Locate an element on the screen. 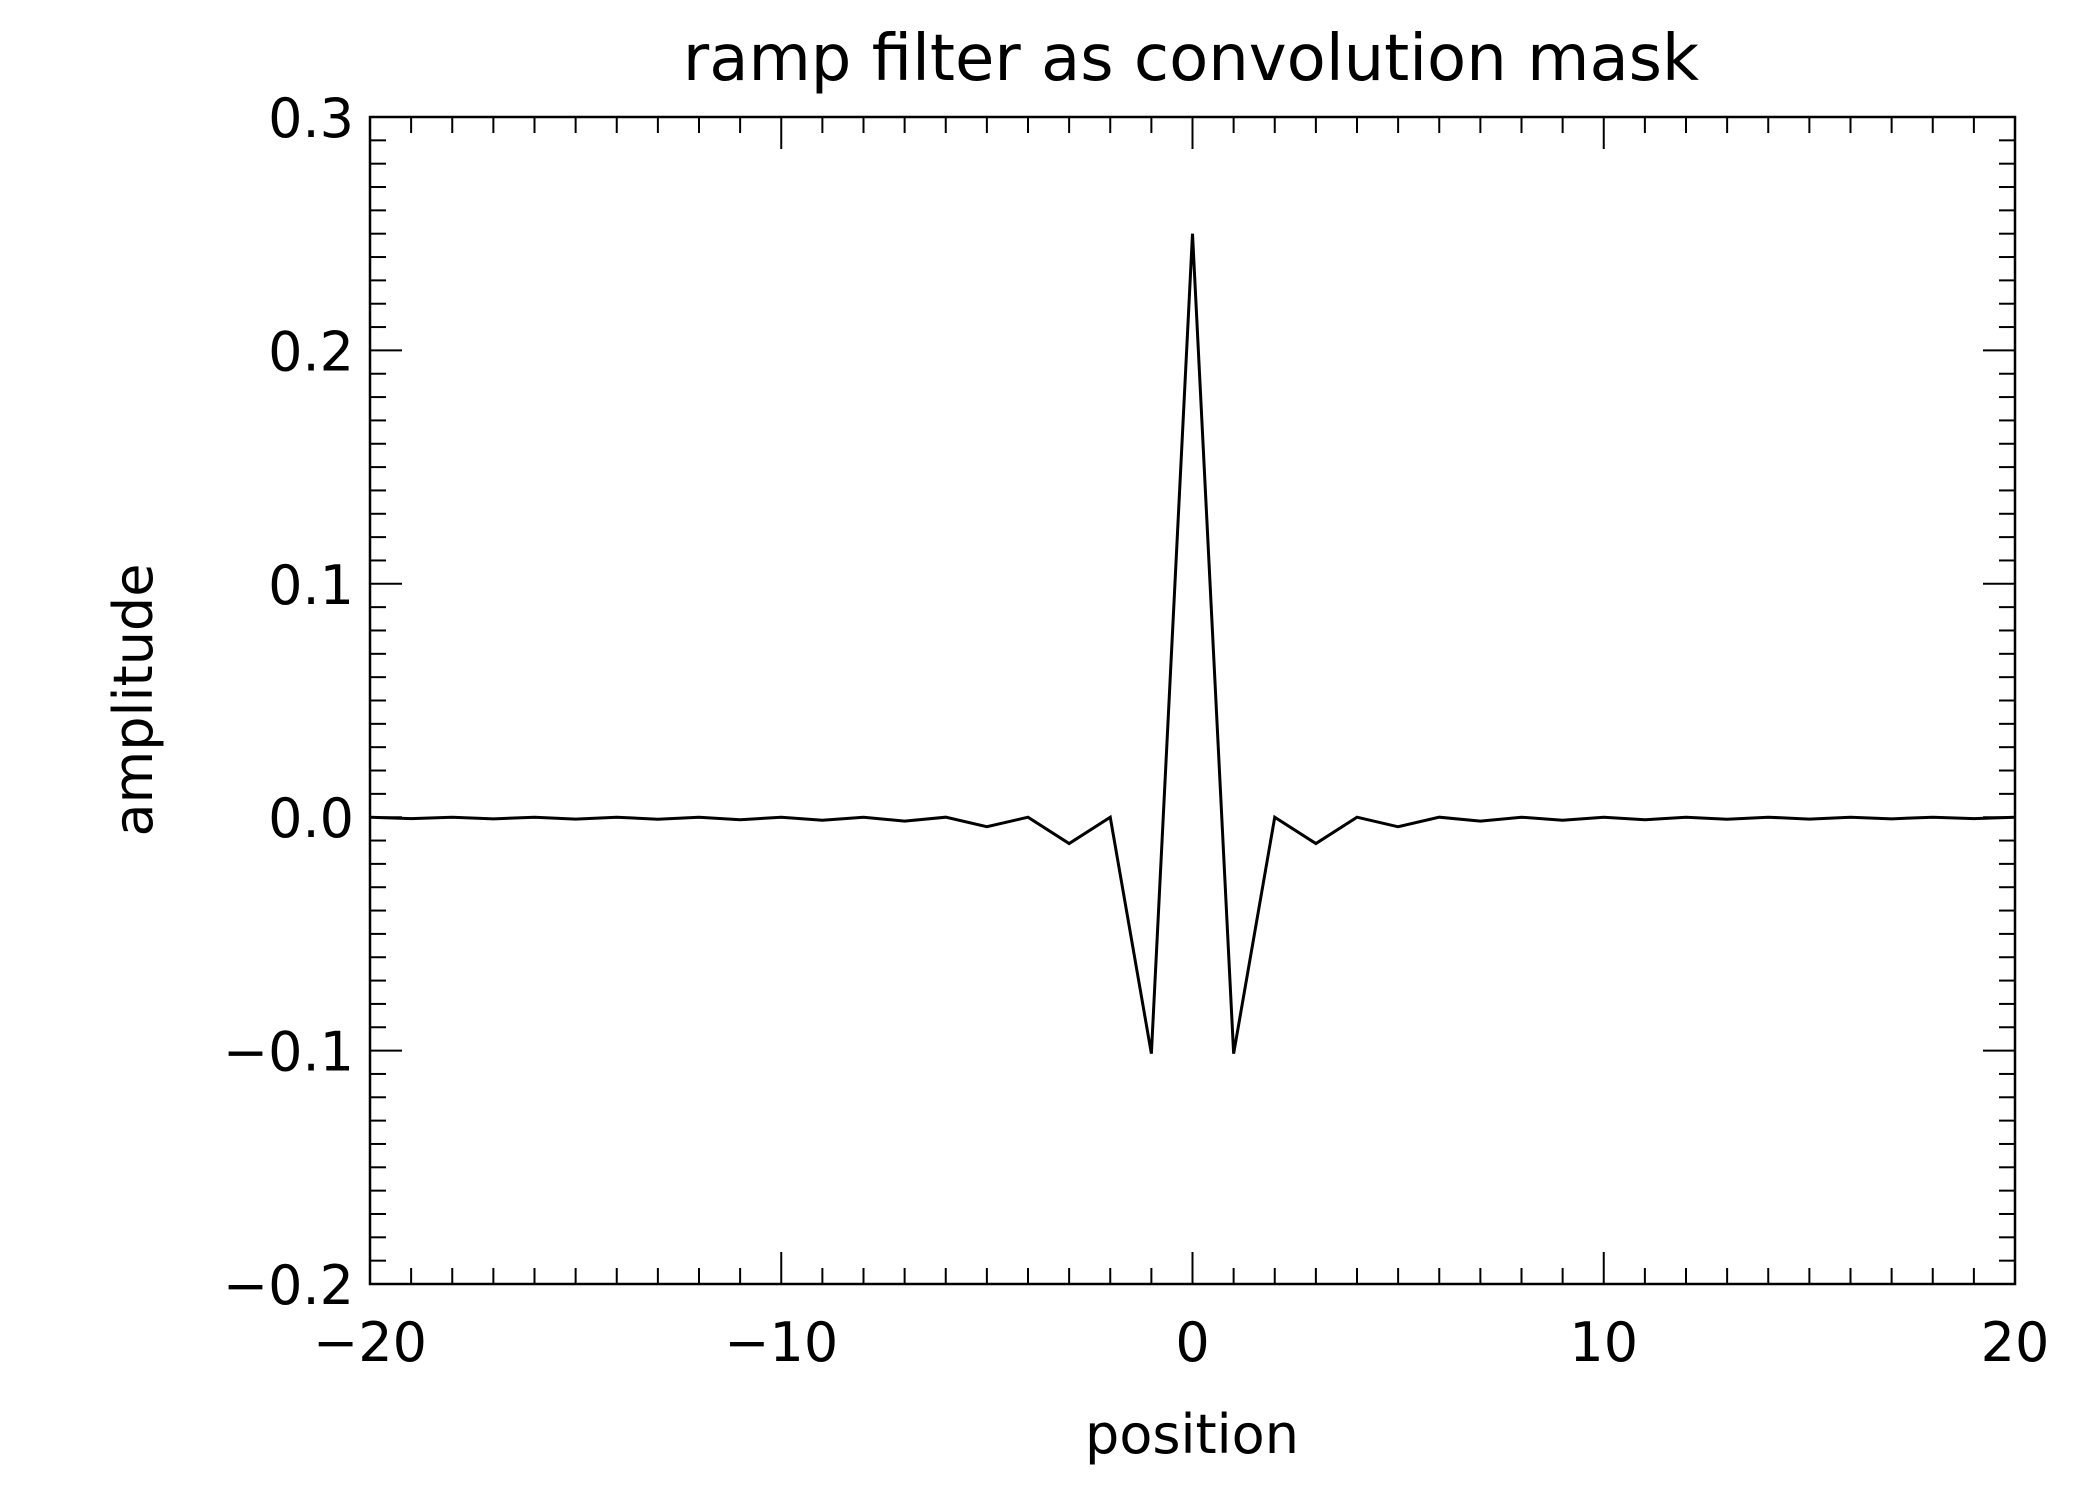 The image size is (2100, 1500). y-tick-label: −0.2 is located at coordinates (288, 1285).